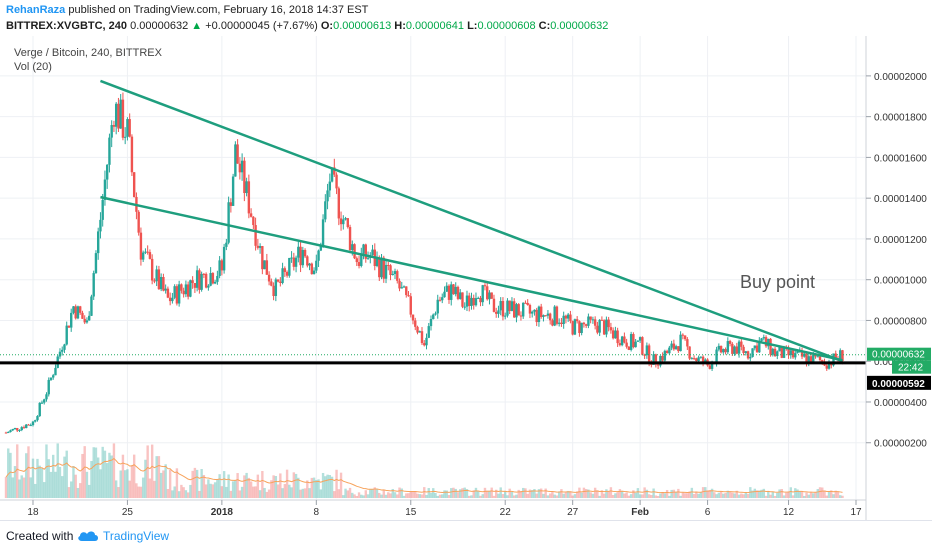  Describe the element at coordinates (444, 509) in the screenshot. I see `time-axis: 18 25 2018 8 15 22 27 Feb 6 12 17` at that location.